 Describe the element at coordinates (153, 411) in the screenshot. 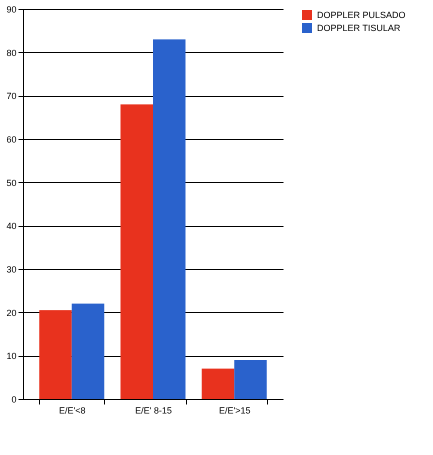

I see `x-tick-label: E/E' 8-15` at that location.